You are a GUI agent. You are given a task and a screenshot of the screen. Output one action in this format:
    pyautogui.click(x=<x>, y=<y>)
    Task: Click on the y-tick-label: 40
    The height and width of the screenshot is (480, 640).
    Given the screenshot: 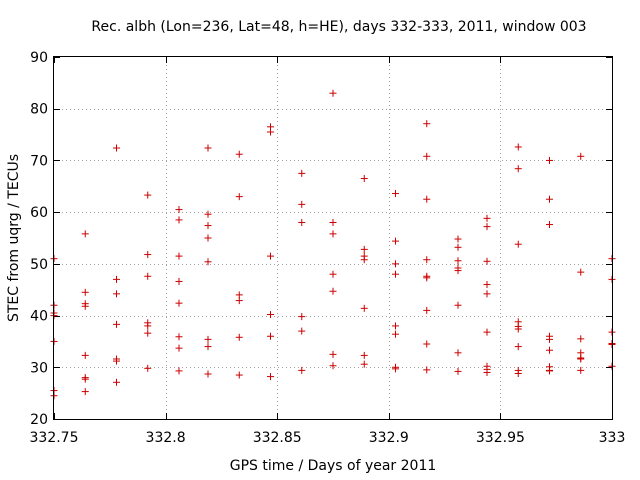 What is the action you would take?
    pyautogui.click(x=39, y=317)
    